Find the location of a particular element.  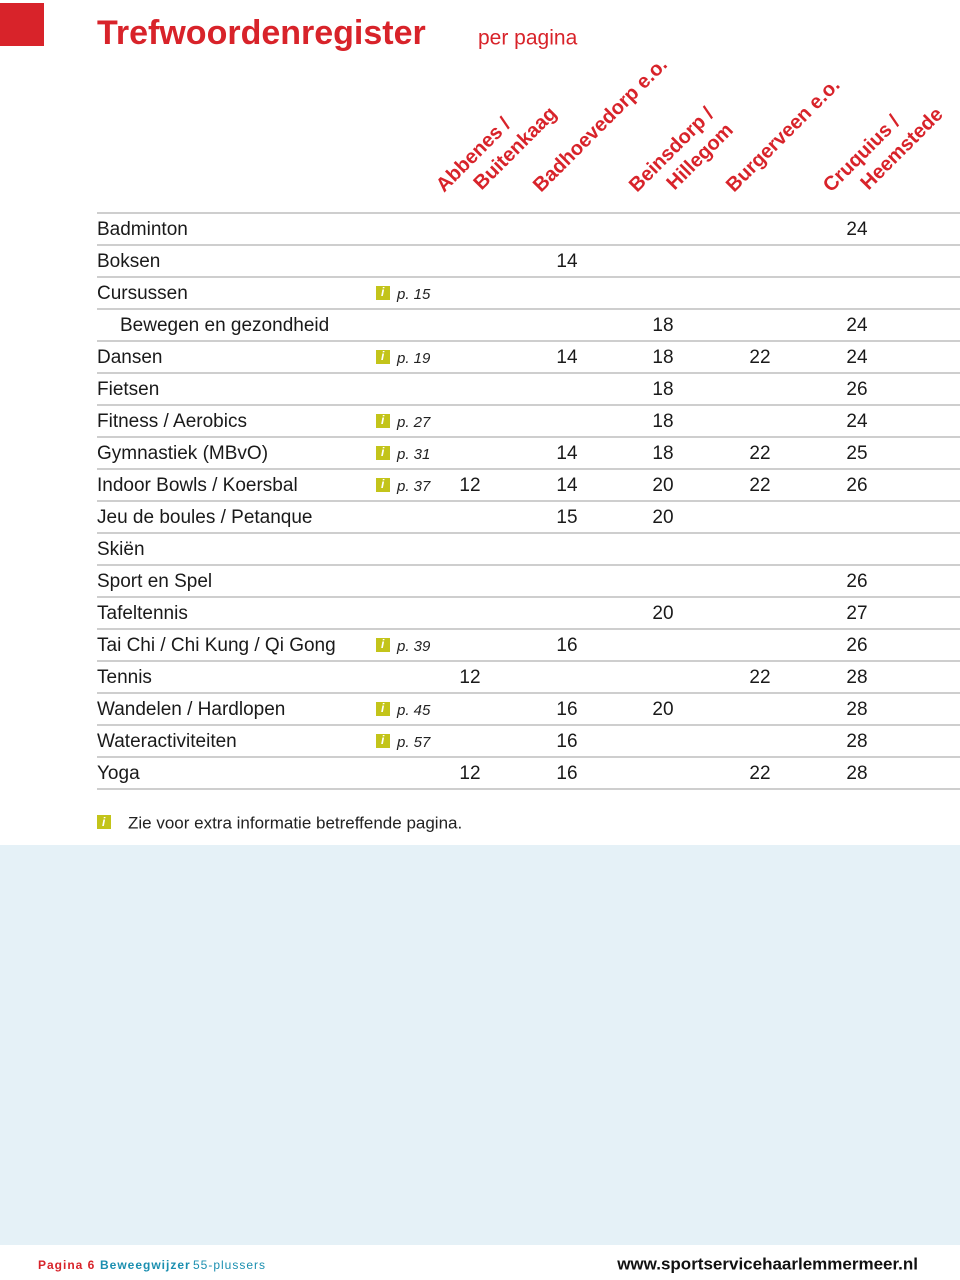

cell-value: 15 is located at coordinates (566, 517).